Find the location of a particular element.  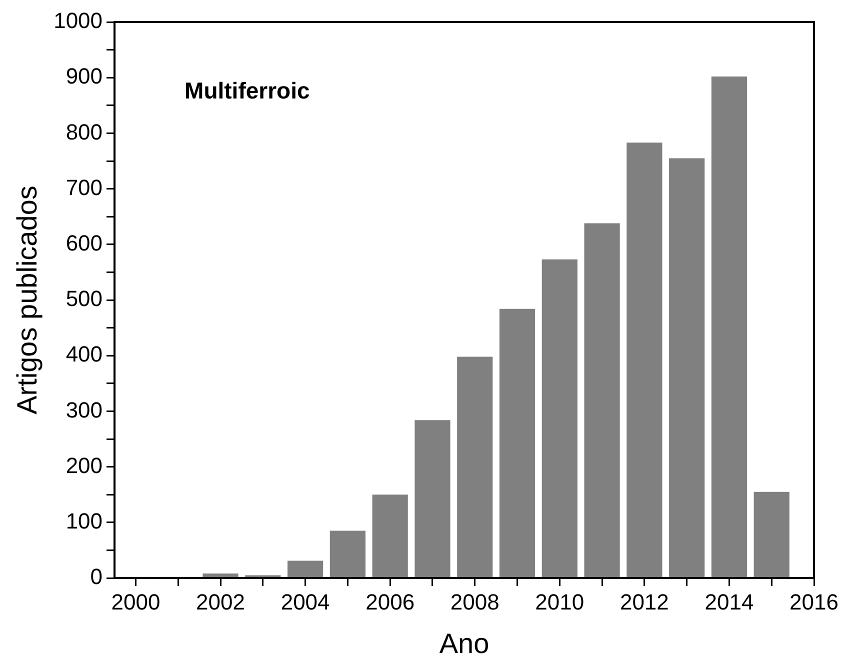

x-tick-label: 2012 is located at coordinates (644, 601).